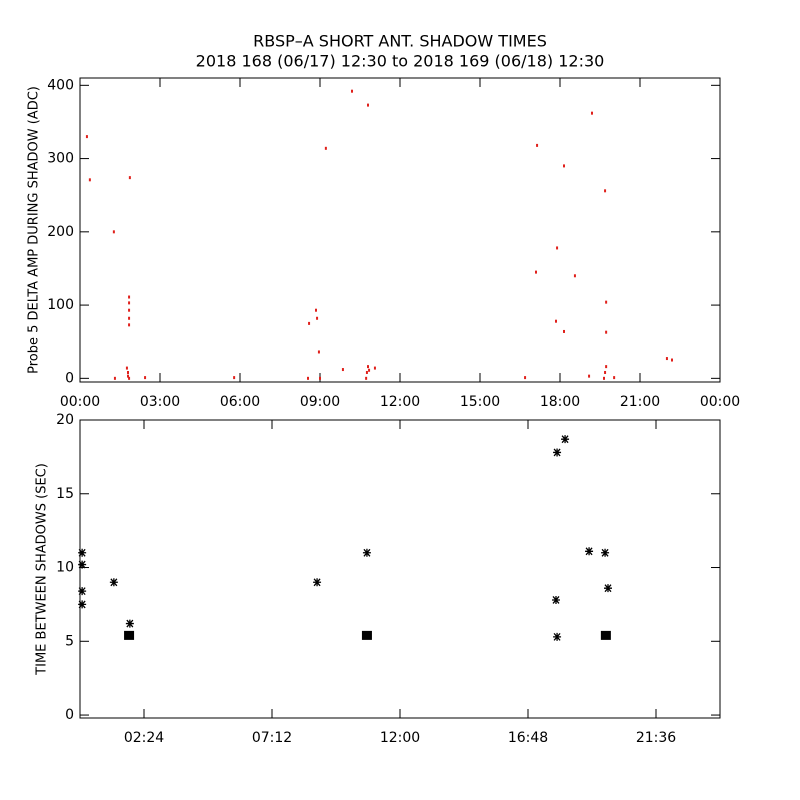 The height and width of the screenshot is (800, 800). I want to click on y-axis-label: Probe 5 DELTA AMP DURING SHADOW (ADC), so click(34, 230).